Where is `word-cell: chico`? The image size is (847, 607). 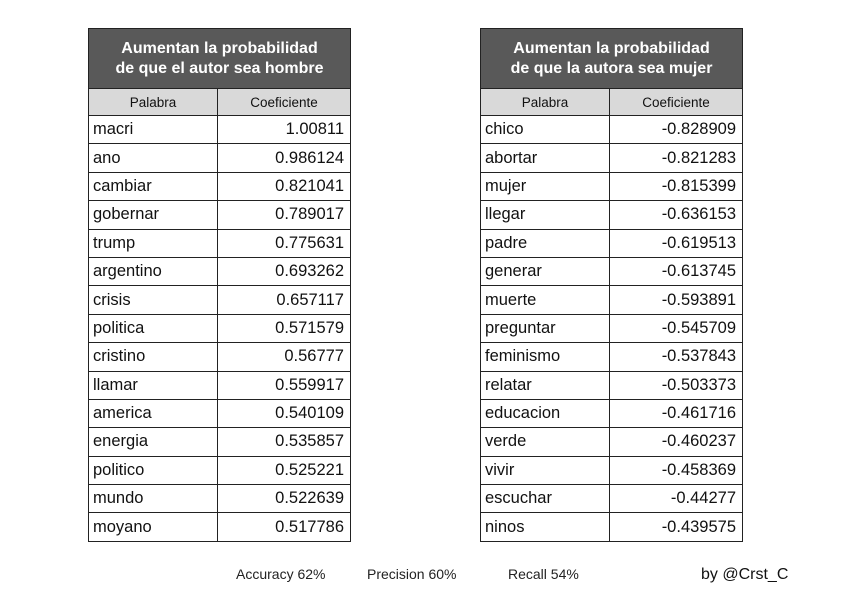 word-cell: chico is located at coordinates (545, 129).